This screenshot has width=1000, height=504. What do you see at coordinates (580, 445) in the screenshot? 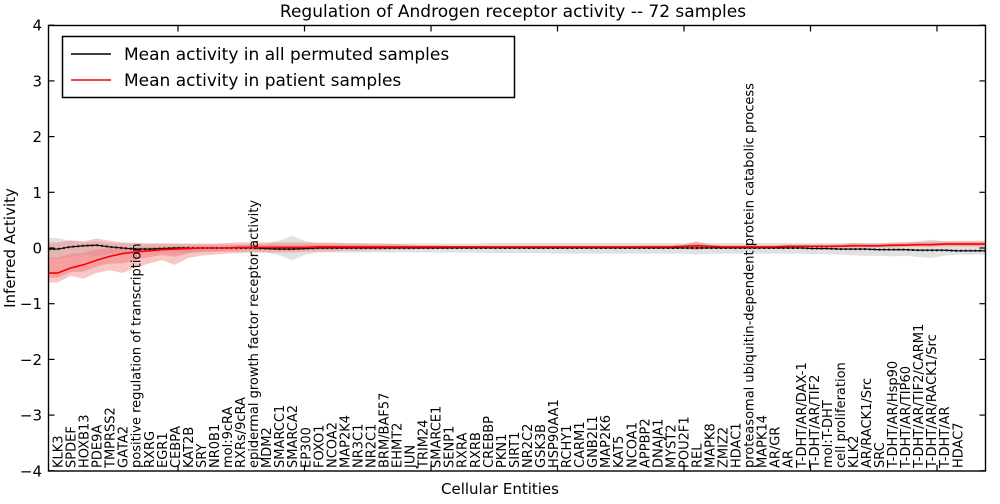
I see `x-category-label: CARM1` at bounding box center [580, 445].